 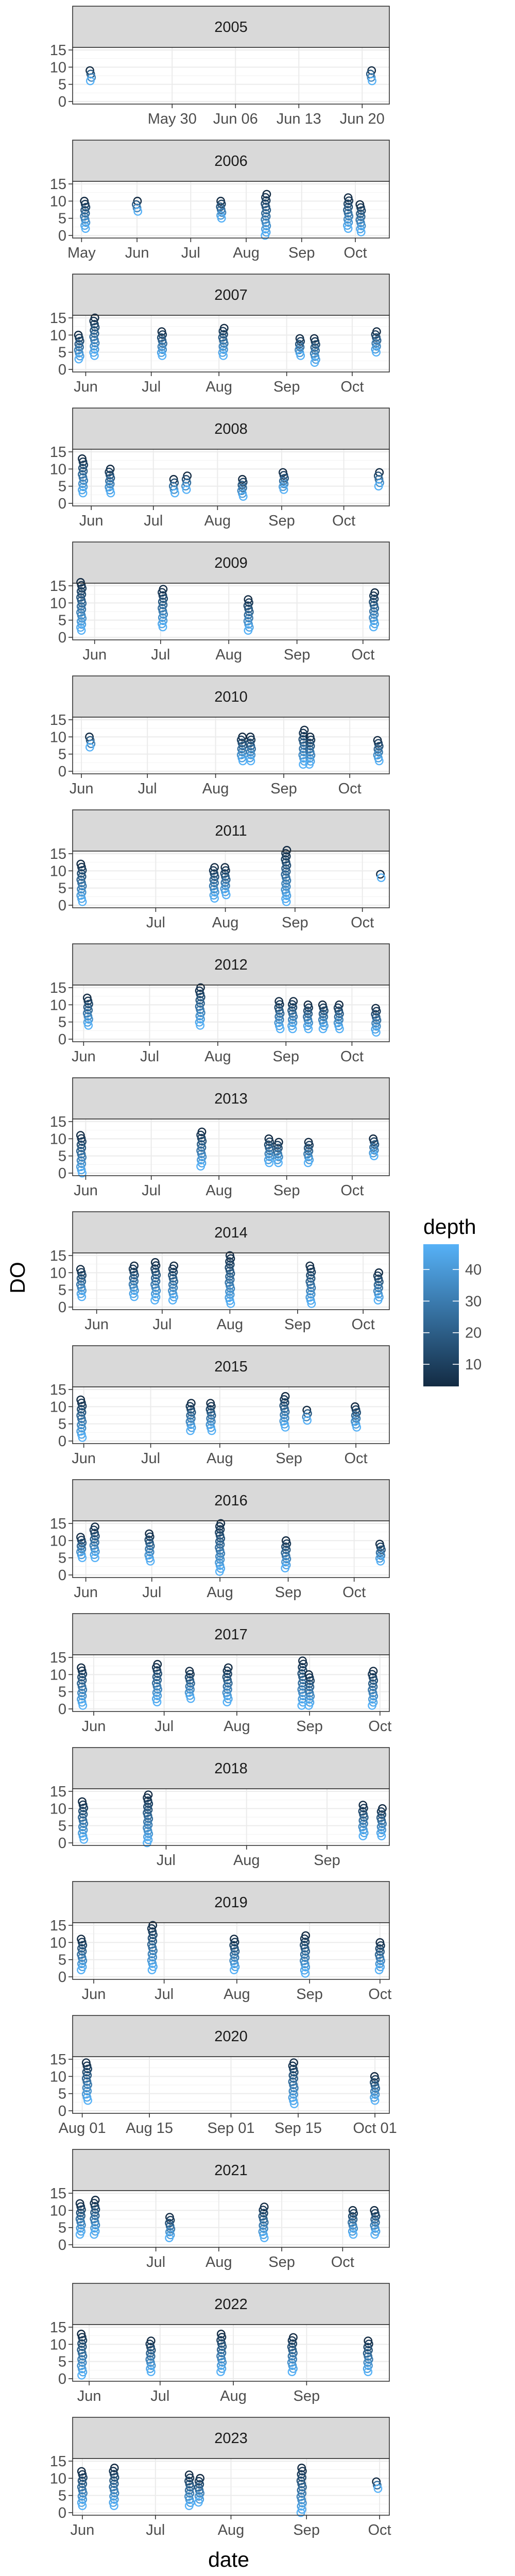 I want to click on legend-title: depth, so click(x=450, y=1227).